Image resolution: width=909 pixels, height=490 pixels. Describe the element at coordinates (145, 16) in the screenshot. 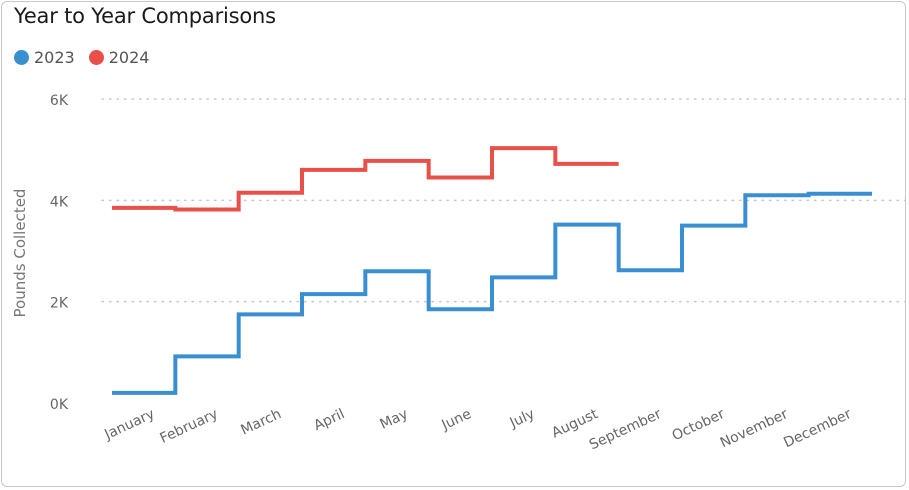

I see `chart-title: Year to Year Comparisons` at that location.